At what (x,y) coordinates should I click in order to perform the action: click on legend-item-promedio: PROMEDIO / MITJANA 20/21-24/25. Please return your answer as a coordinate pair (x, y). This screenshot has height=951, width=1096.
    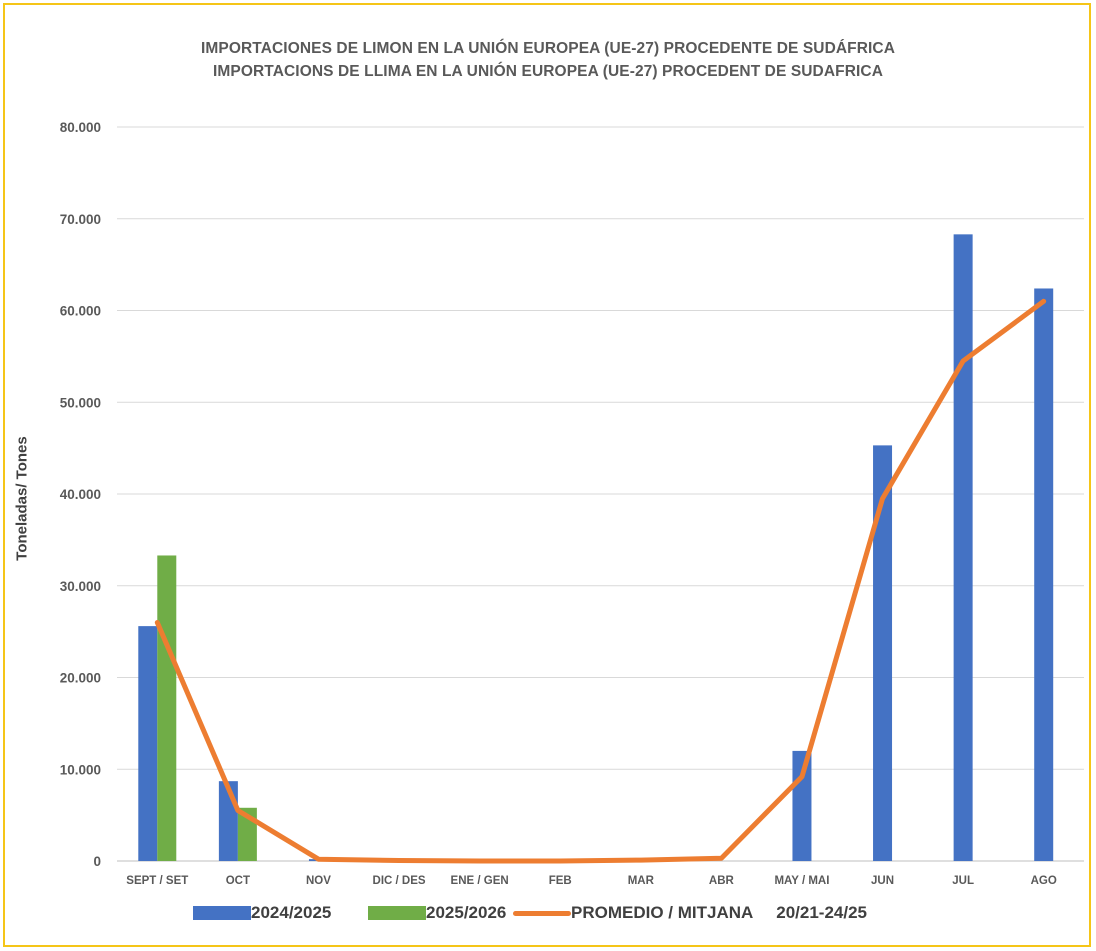
    Looking at the image, I should click on (690, 913).